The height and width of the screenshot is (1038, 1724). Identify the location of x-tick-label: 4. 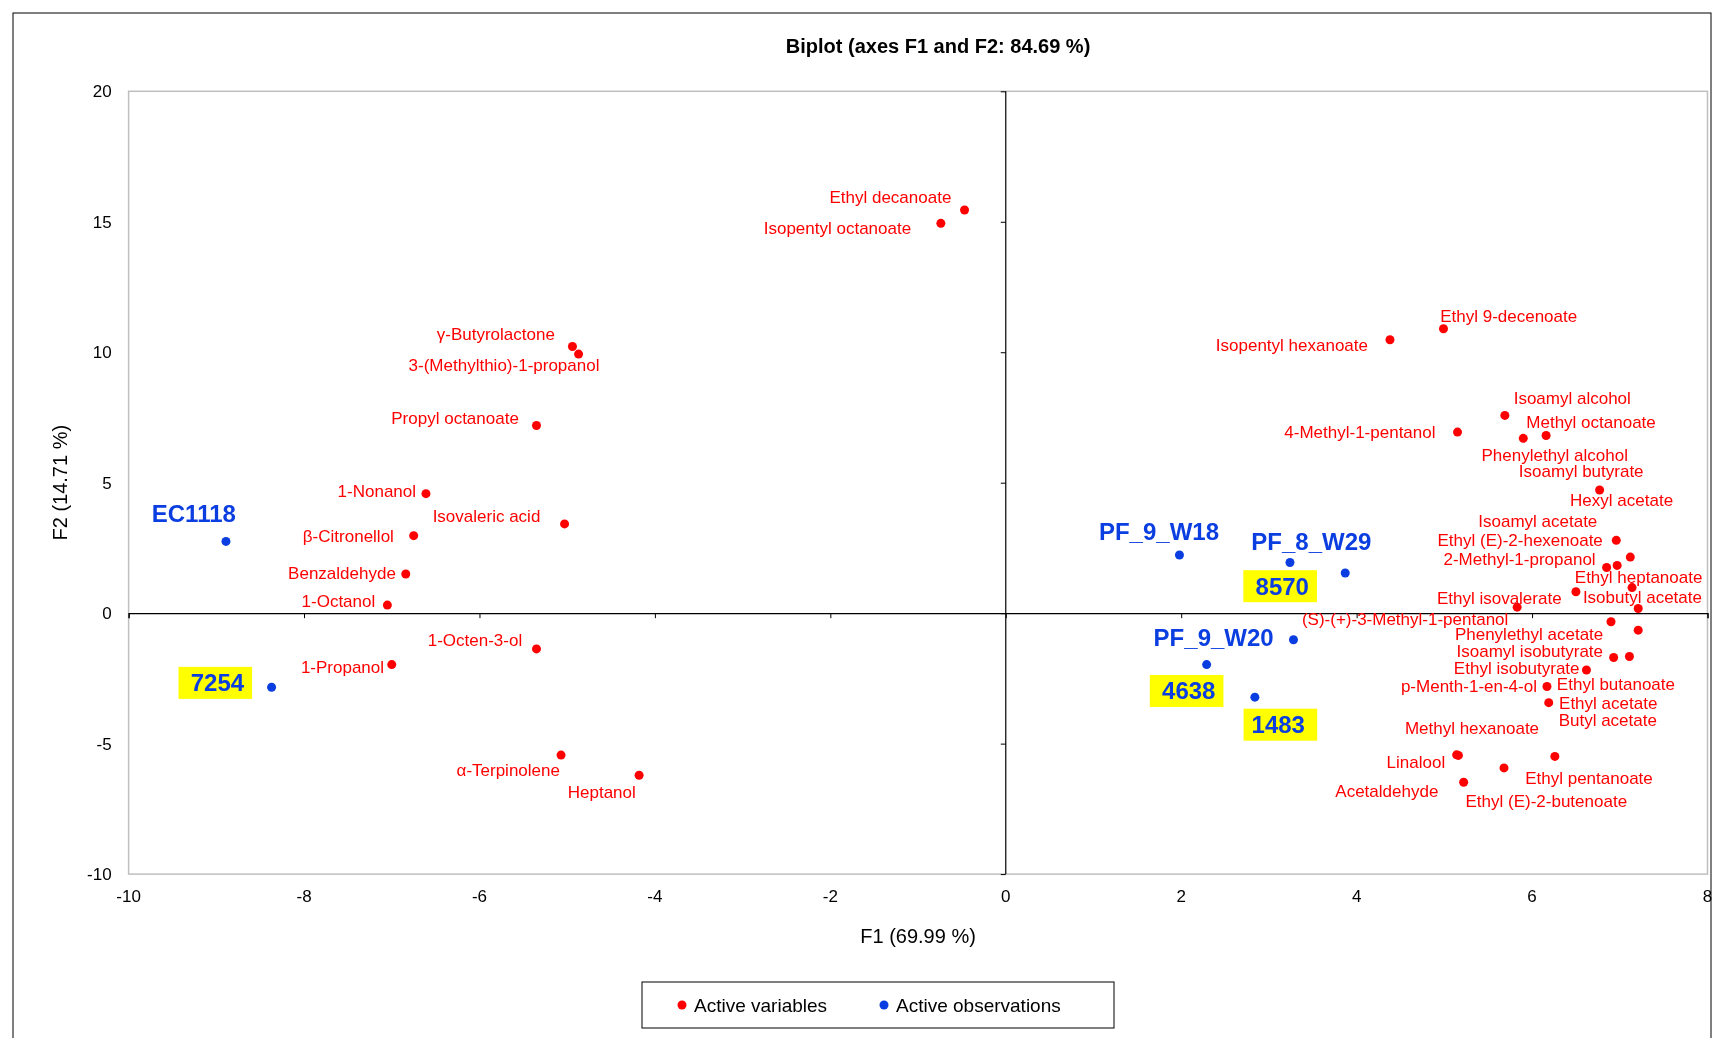
(1356, 897).